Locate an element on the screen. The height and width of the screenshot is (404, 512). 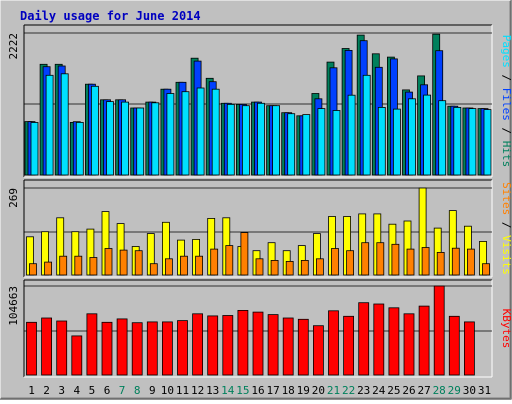
x-tick-label-day-30: 30 is located at coordinates (469, 390).